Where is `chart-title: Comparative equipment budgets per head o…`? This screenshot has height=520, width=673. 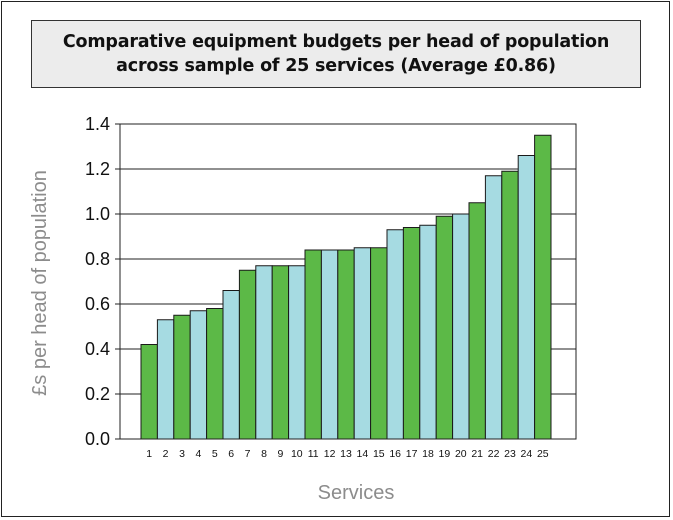 chart-title: Comparative equipment budgets per head o… is located at coordinates (336, 54).